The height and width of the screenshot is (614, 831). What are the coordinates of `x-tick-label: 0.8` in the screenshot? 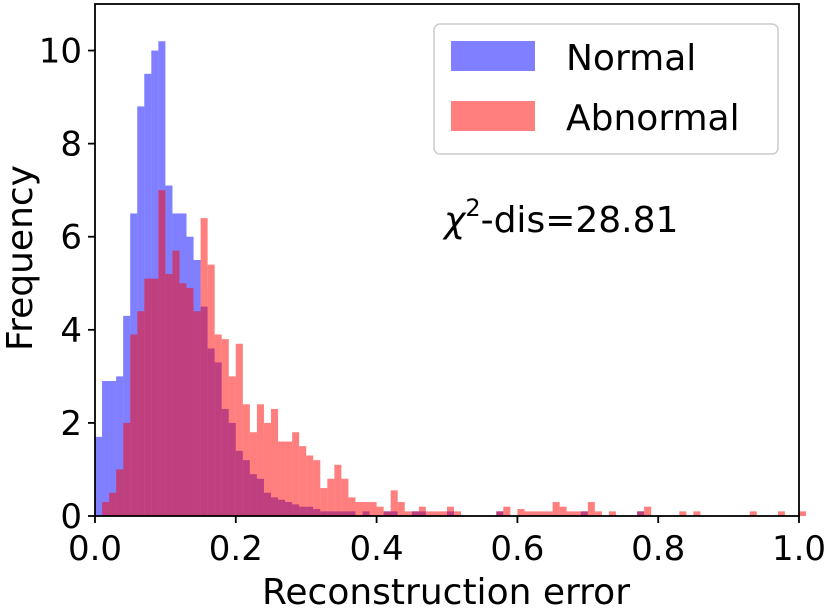 It's located at (658, 549).